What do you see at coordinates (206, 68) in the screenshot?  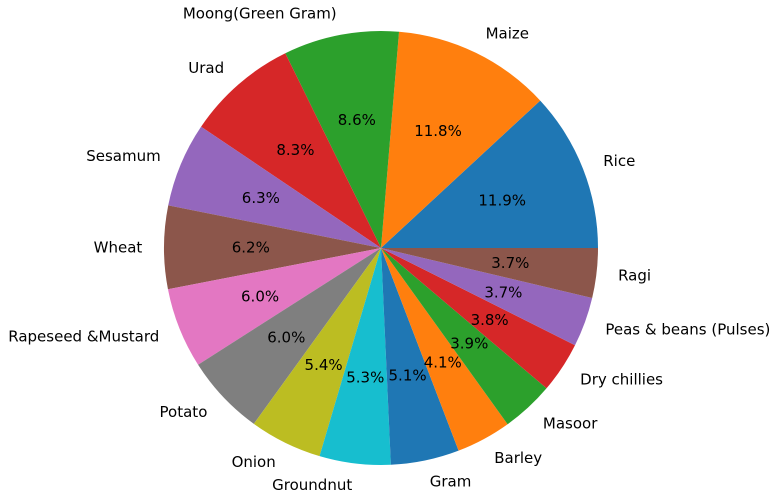 I see `label-urad: Urad` at bounding box center [206, 68].